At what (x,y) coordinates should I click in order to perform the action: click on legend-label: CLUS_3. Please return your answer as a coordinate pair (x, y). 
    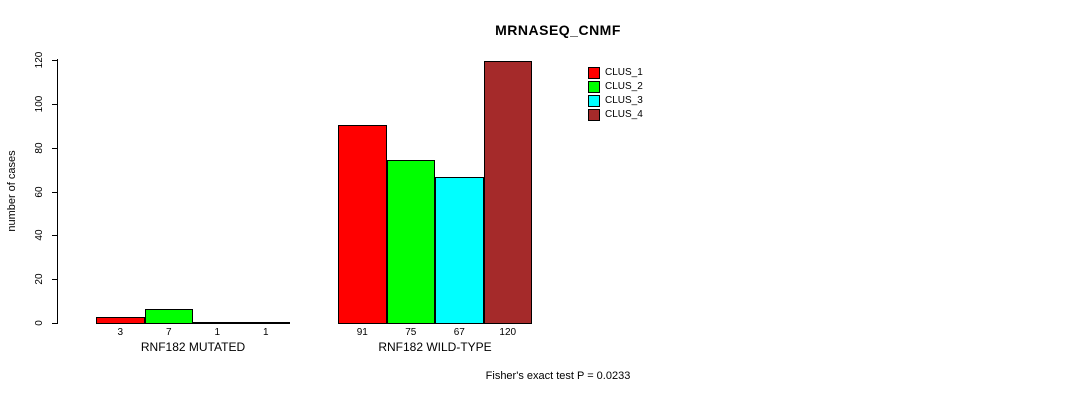
    Looking at the image, I should click on (624, 100).